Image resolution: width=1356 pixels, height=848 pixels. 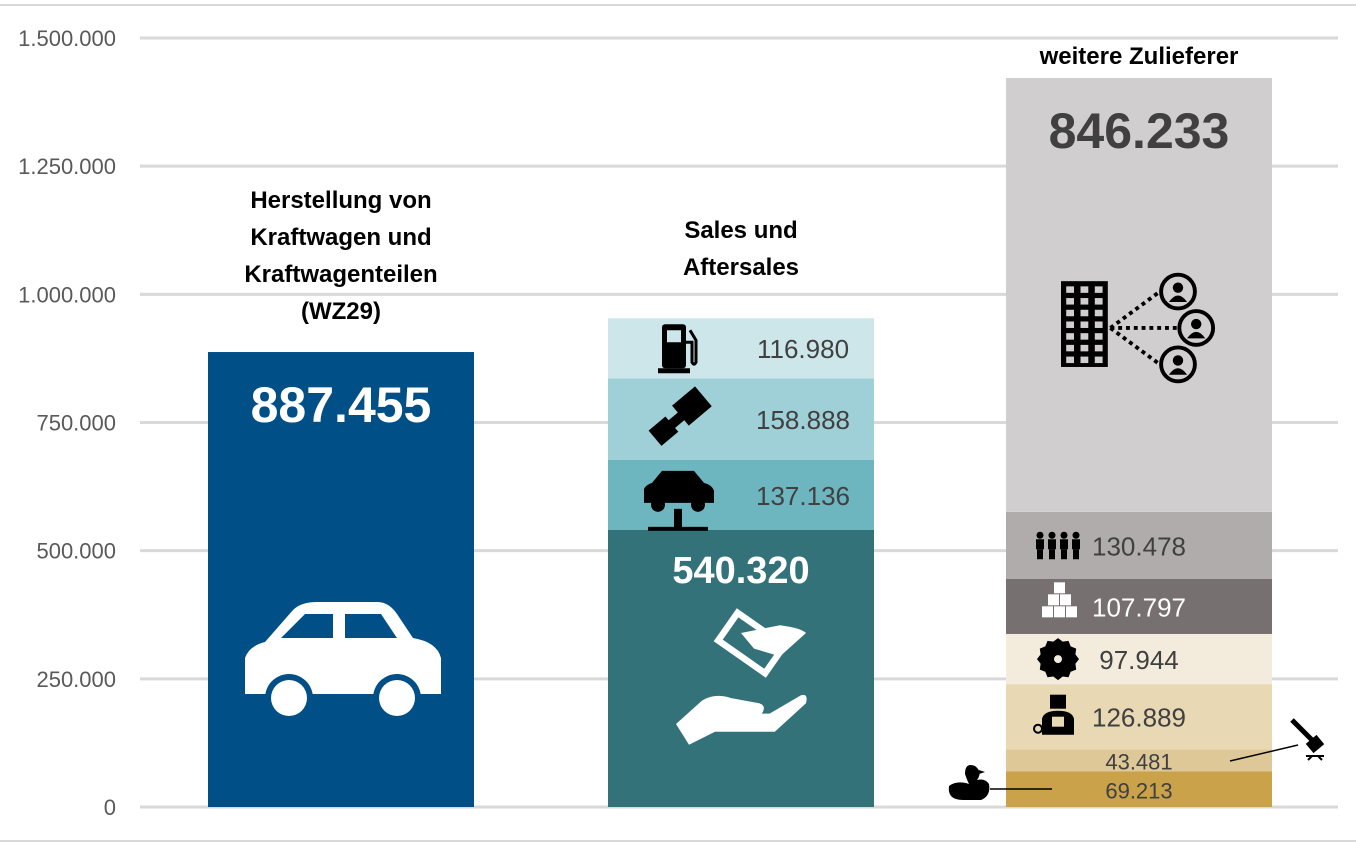 I want to click on segment-value-label: 887.455, so click(x=341, y=405).